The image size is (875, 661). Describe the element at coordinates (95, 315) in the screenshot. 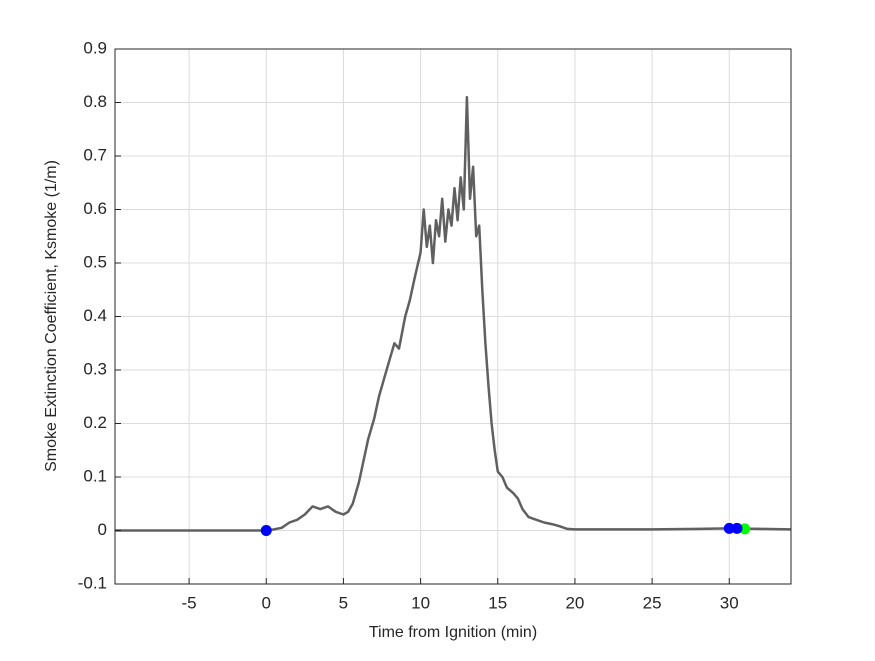

I see `y-tick-label: 0.4` at that location.